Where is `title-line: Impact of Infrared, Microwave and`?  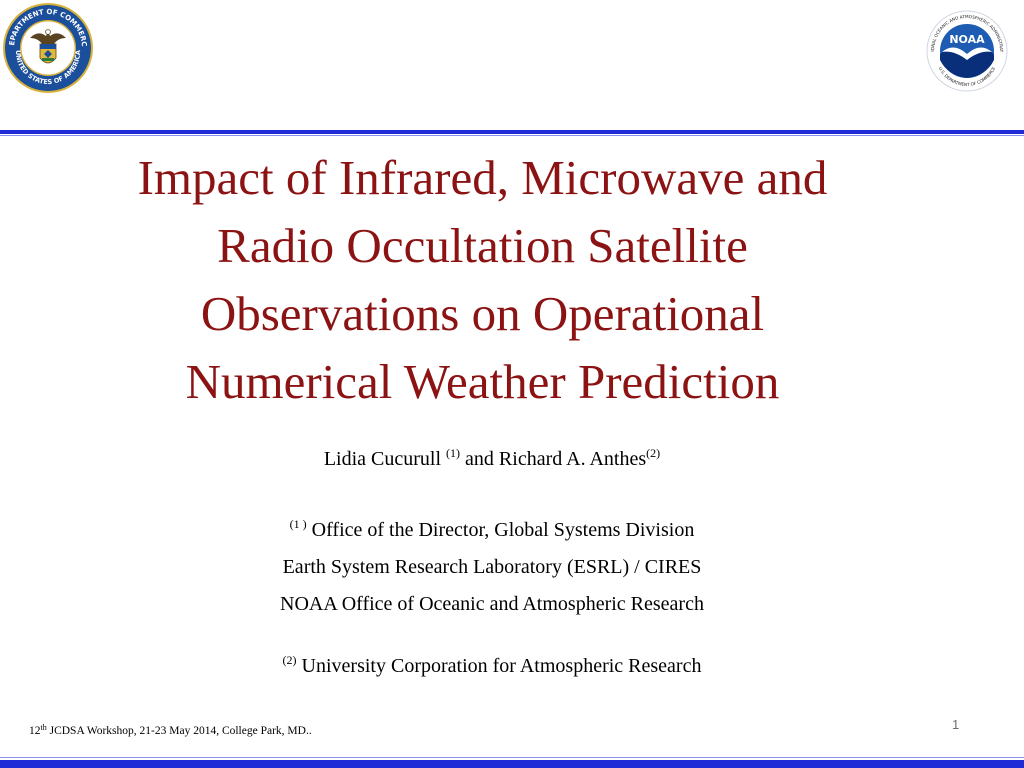 title-line: Impact of Infrared, Microwave and is located at coordinates (482, 177).